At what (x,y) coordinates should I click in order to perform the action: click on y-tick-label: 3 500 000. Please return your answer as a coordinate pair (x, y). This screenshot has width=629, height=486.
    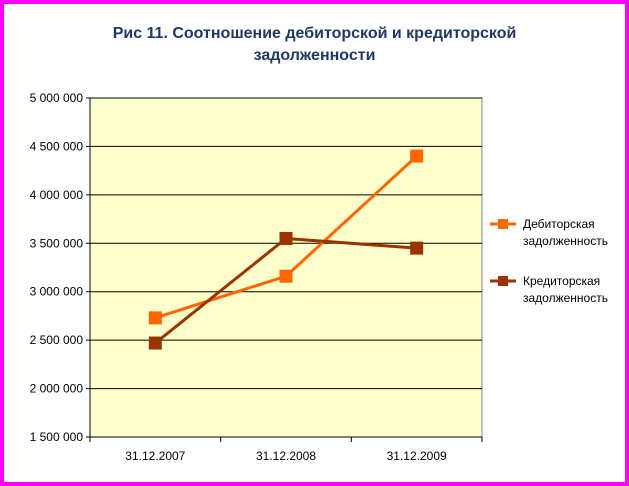
    Looking at the image, I should click on (57, 243).